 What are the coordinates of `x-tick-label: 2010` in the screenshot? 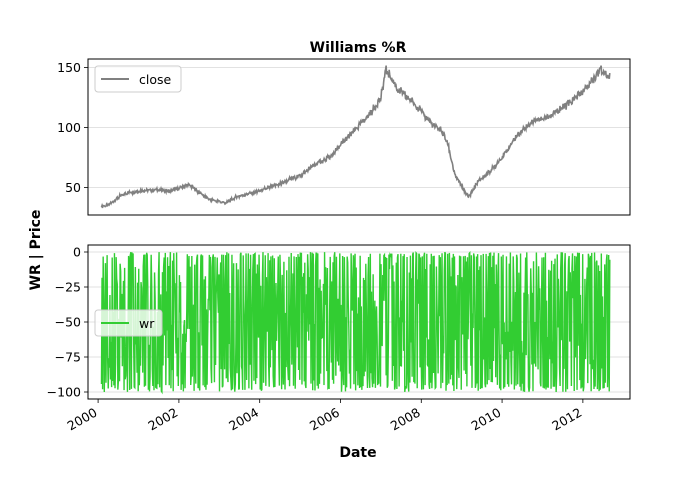 It's located at (486, 419).